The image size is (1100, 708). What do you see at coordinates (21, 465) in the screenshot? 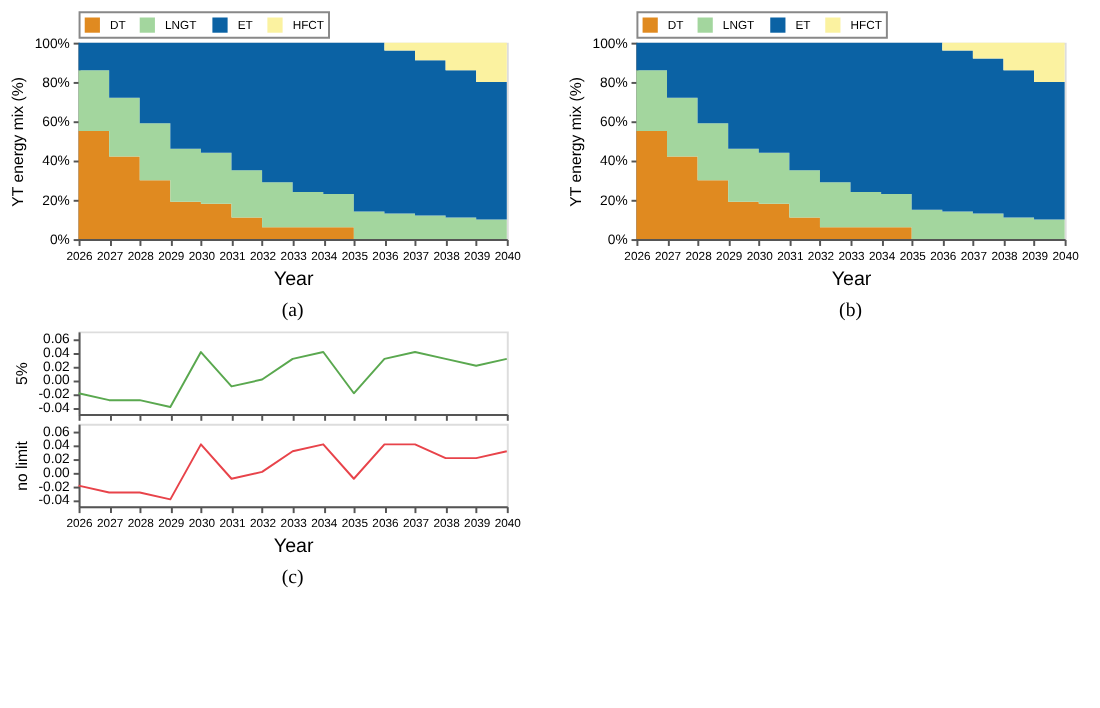
I see `y-axis-title: no limit` at bounding box center [21, 465].